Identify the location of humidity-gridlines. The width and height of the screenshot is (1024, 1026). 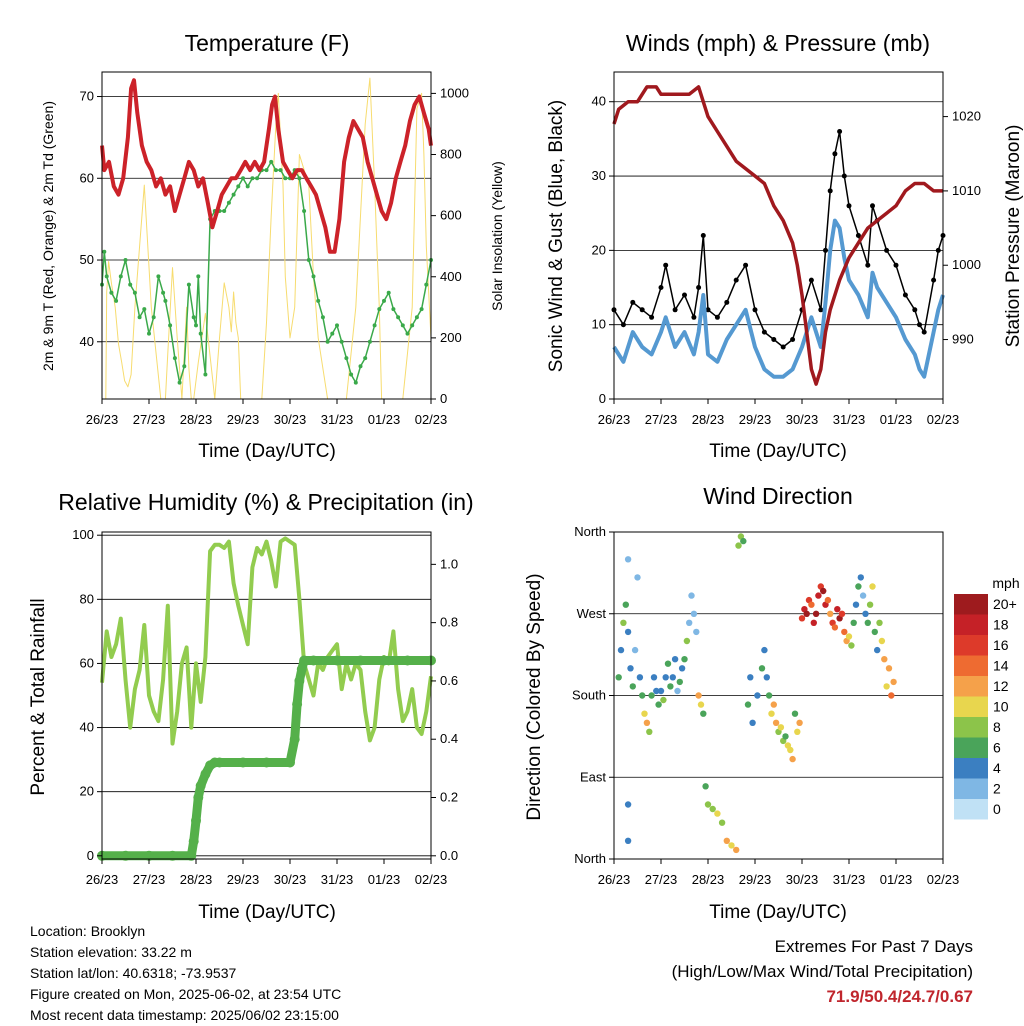
(266, 695).